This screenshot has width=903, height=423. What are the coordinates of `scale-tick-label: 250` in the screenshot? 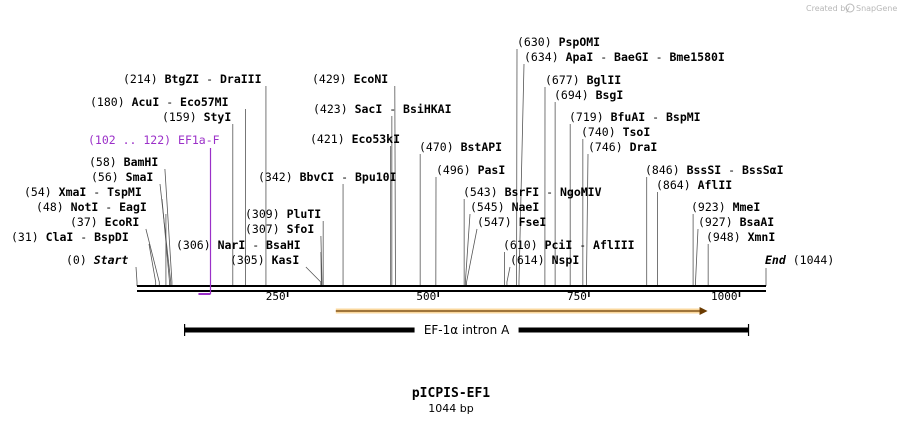 It's located at (276, 296).